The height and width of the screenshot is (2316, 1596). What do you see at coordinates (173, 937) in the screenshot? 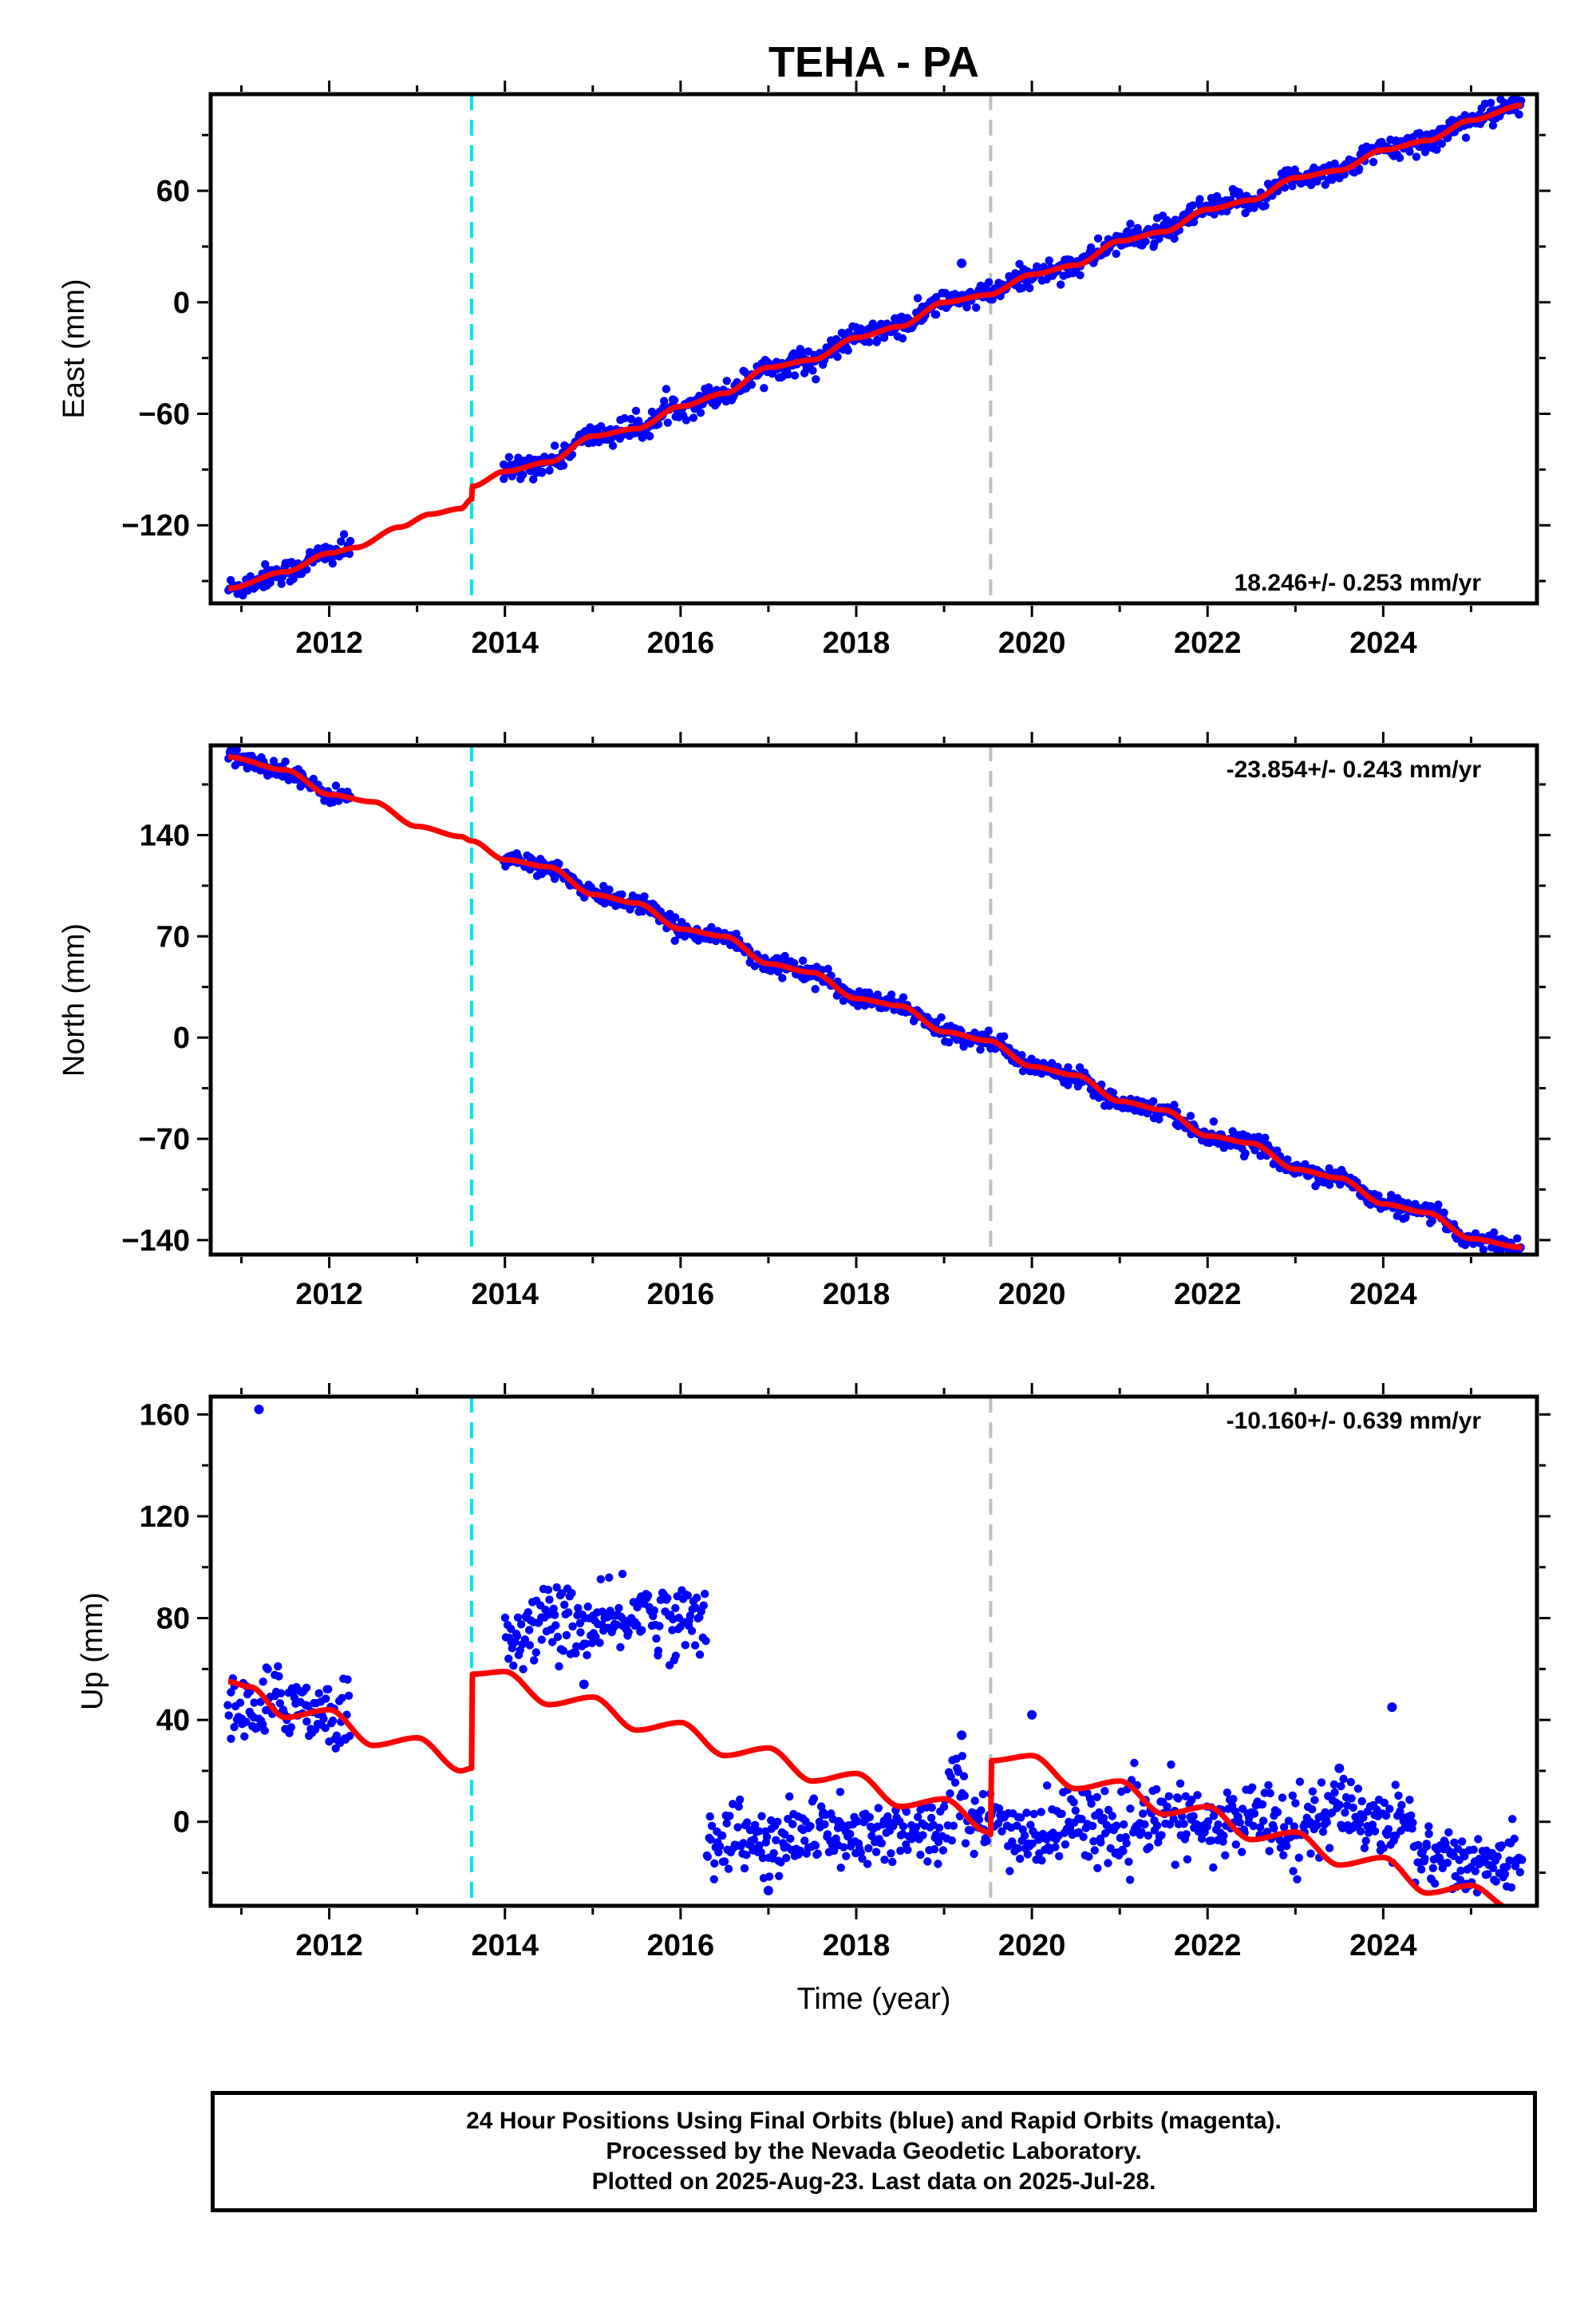
I see `y-tick-label: 70` at bounding box center [173, 937].